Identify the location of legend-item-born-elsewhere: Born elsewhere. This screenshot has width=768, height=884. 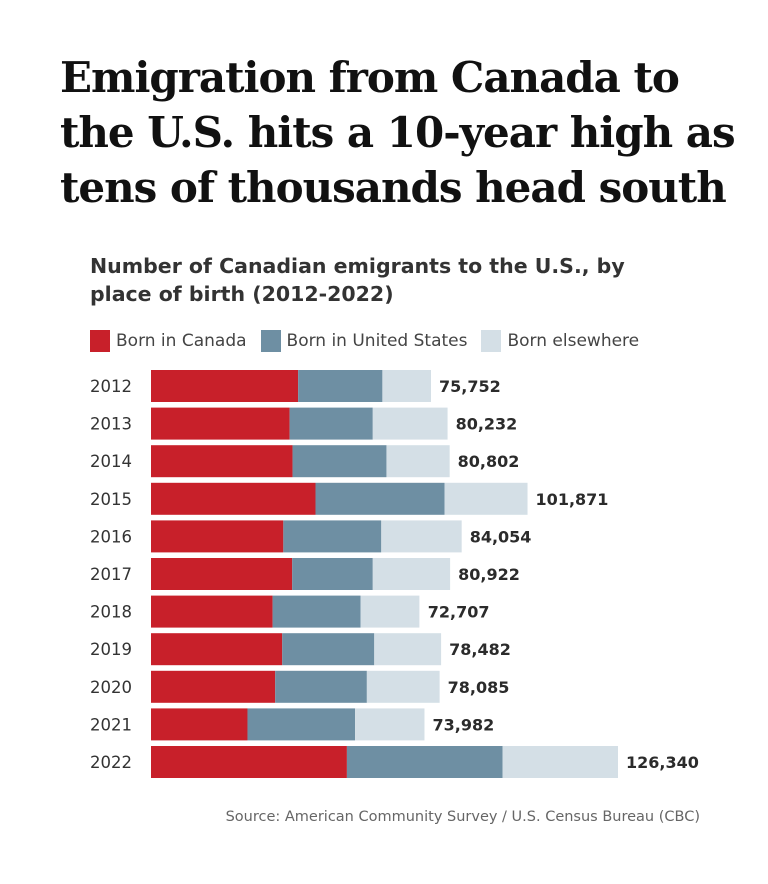
(560, 341).